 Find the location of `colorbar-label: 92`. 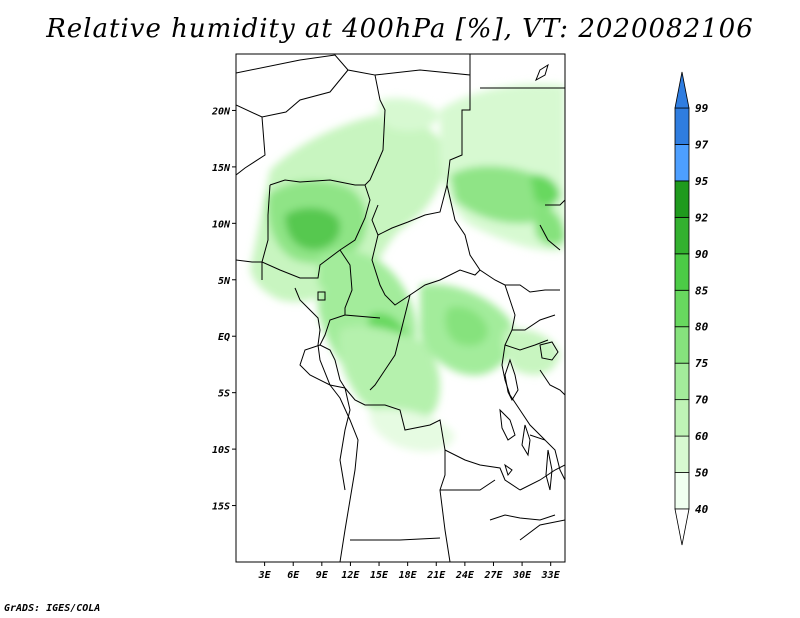

colorbar-label: 92 is located at coordinates (702, 217).